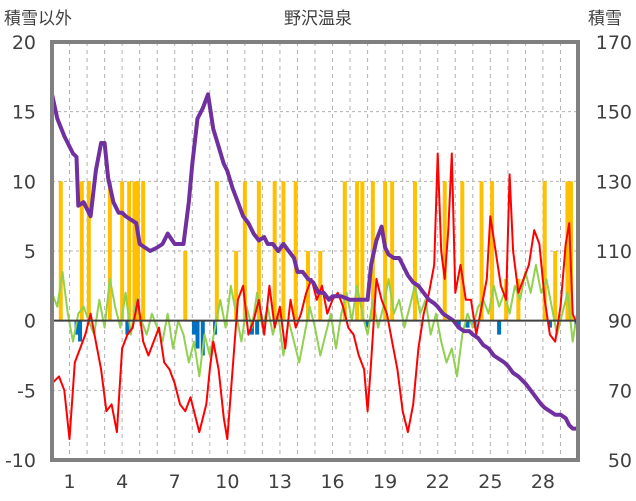 The image size is (636, 501). Describe the element at coordinates (24, 43) in the screenshot. I see `left-tick-label: 20` at that location.